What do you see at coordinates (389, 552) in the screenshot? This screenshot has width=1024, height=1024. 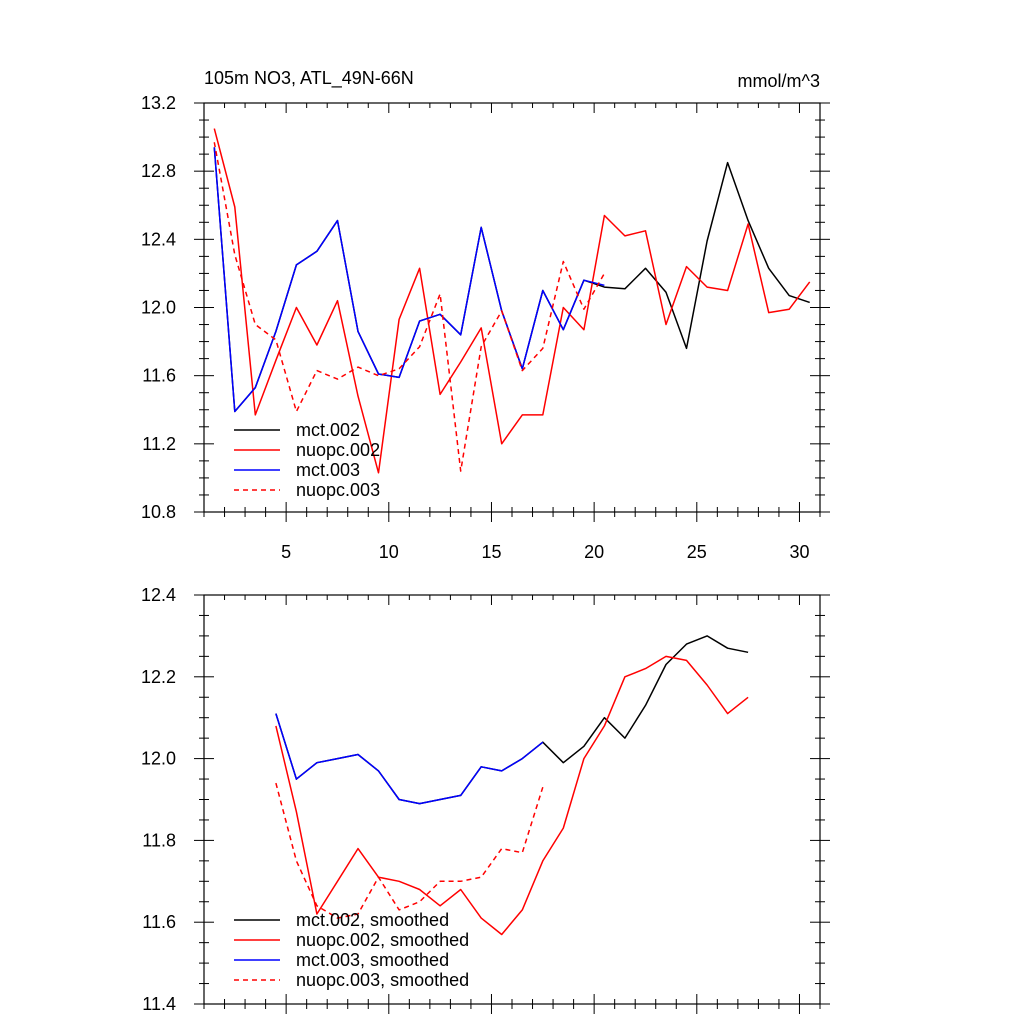 I see `x-tick-label: 10` at bounding box center [389, 552].